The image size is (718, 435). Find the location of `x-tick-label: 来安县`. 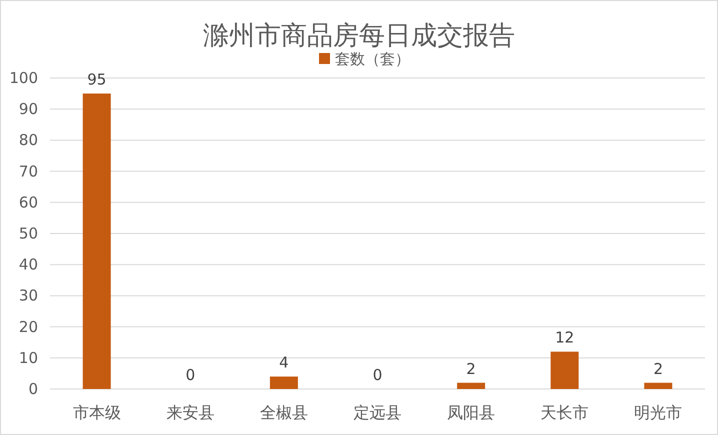

x-tick-label: 来安县 is located at coordinates (190, 412).